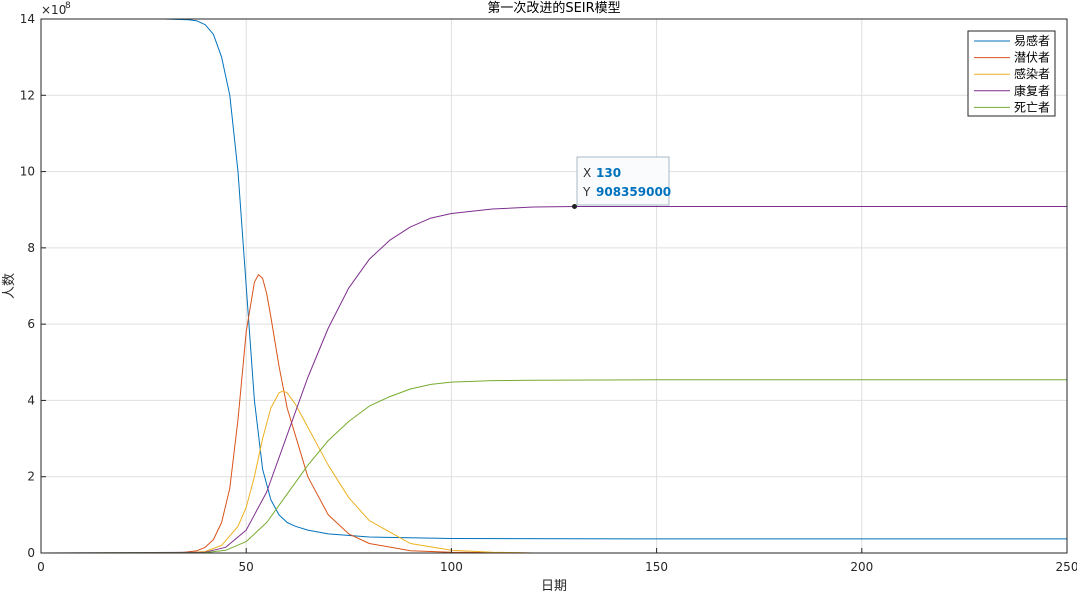 This screenshot has height=594, width=1077. Describe the element at coordinates (586, 192) in the screenshot. I see `datatip-y-label: Y` at that location.